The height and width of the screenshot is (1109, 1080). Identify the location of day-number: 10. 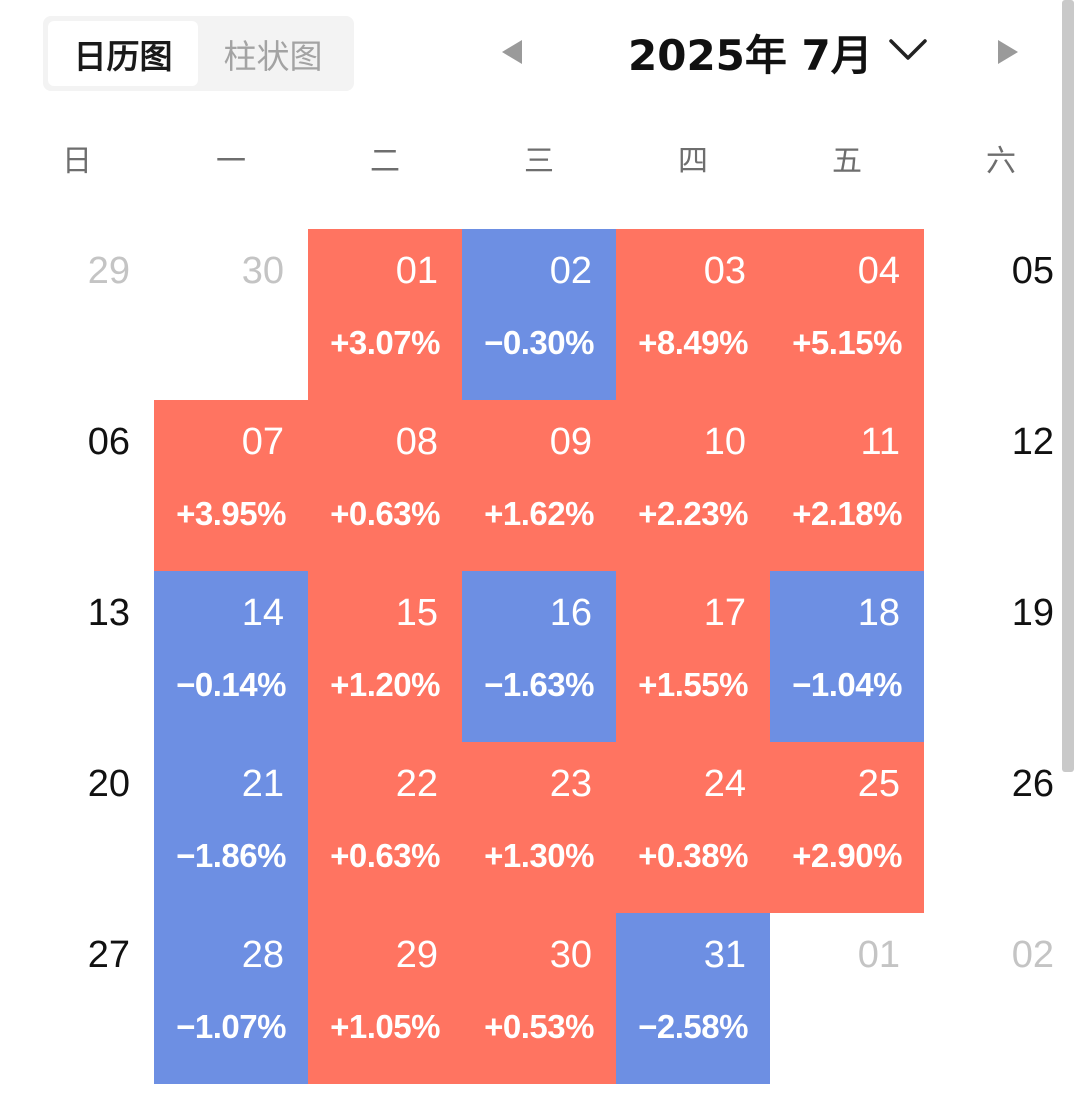
(724, 442).